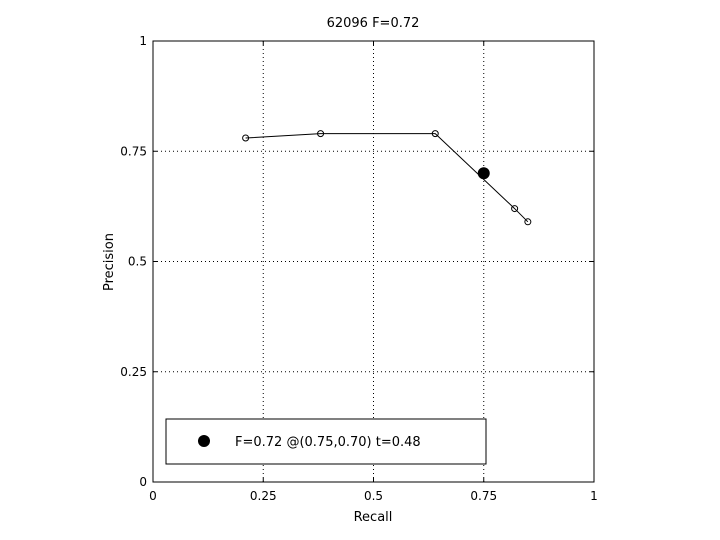  I want to click on series-layer, so click(387, 178).